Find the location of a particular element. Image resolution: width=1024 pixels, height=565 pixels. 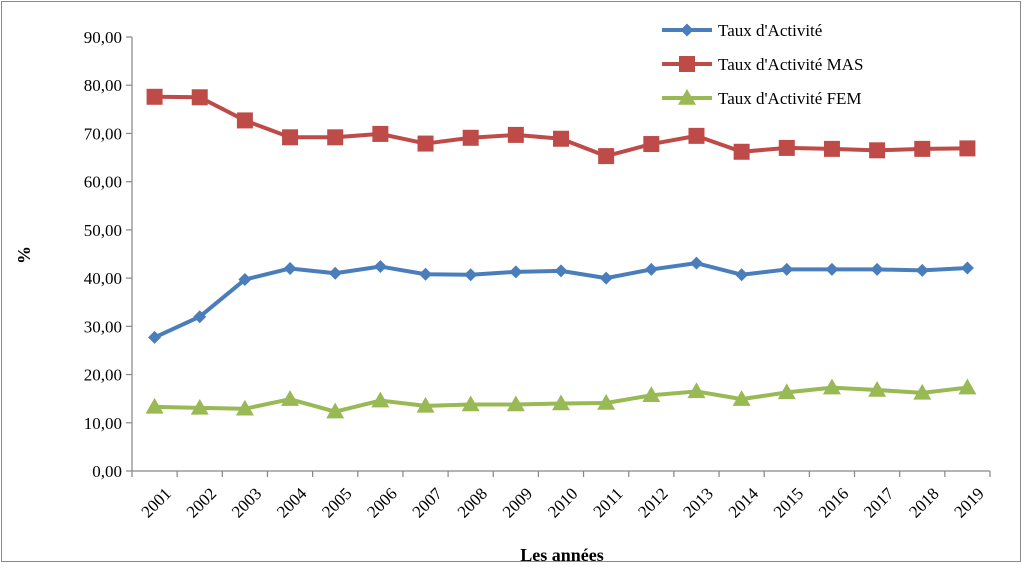

y-tick-label: 0,00 is located at coordinates (107, 471).